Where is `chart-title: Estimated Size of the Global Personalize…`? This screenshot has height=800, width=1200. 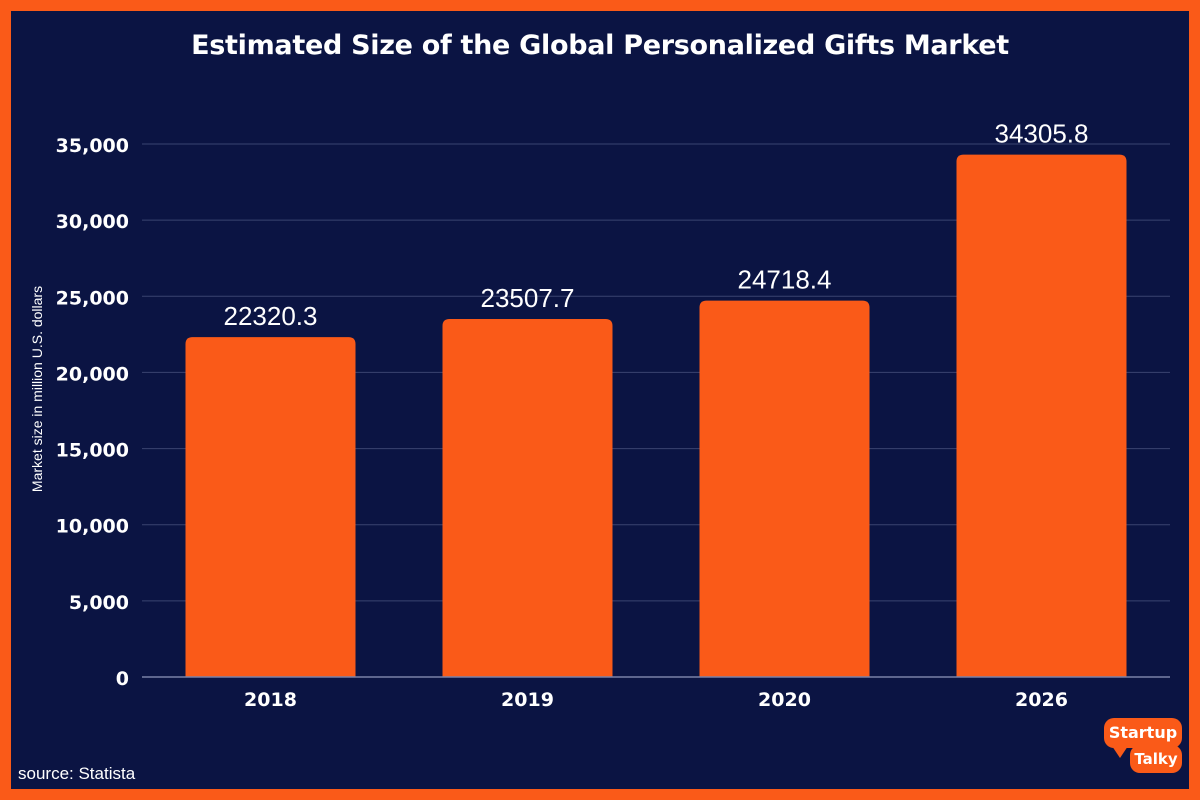 chart-title: Estimated Size of the Global Personalize… is located at coordinates (600, 45).